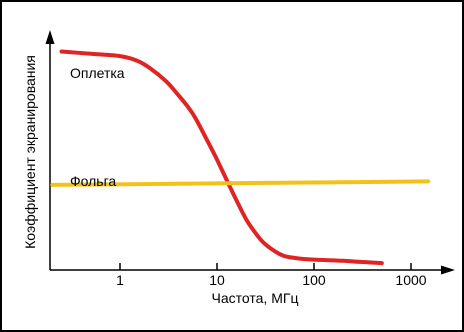  What do you see at coordinates (30, 152) in the screenshot?
I see `y-axis-label: Коэффициент экранирования` at bounding box center [30, 152].